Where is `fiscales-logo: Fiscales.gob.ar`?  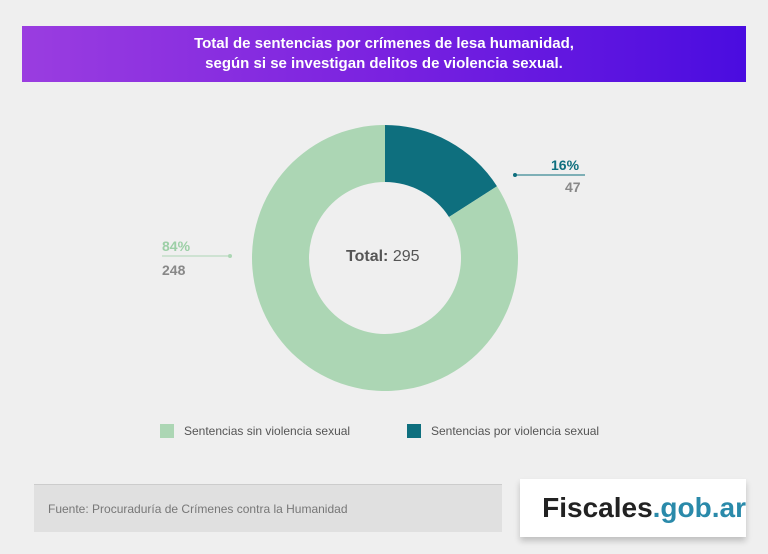
fiscales-logo: Fiscales.gob.ar is located at coordinates (633, 508).